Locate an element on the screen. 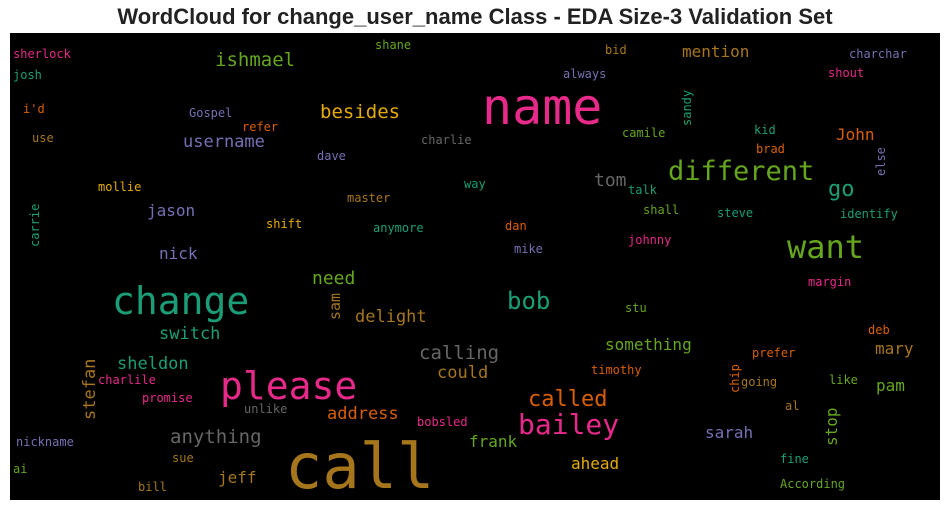 Image resolution: width=950 pixels, height=511 pixels. word-refer: refer is located at coordinates (260, 127).